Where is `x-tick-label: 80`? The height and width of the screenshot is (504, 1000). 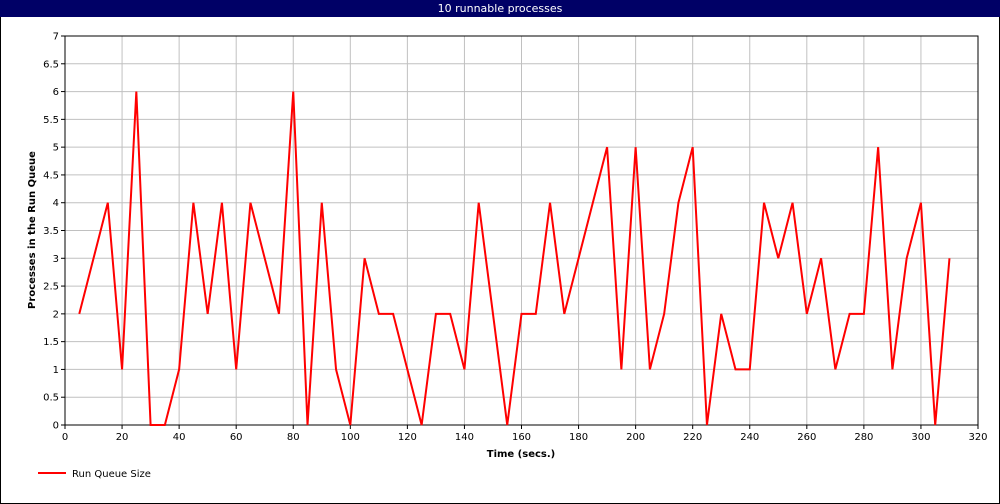 x-tick-label: 80 is located at coordinates (293, 437).